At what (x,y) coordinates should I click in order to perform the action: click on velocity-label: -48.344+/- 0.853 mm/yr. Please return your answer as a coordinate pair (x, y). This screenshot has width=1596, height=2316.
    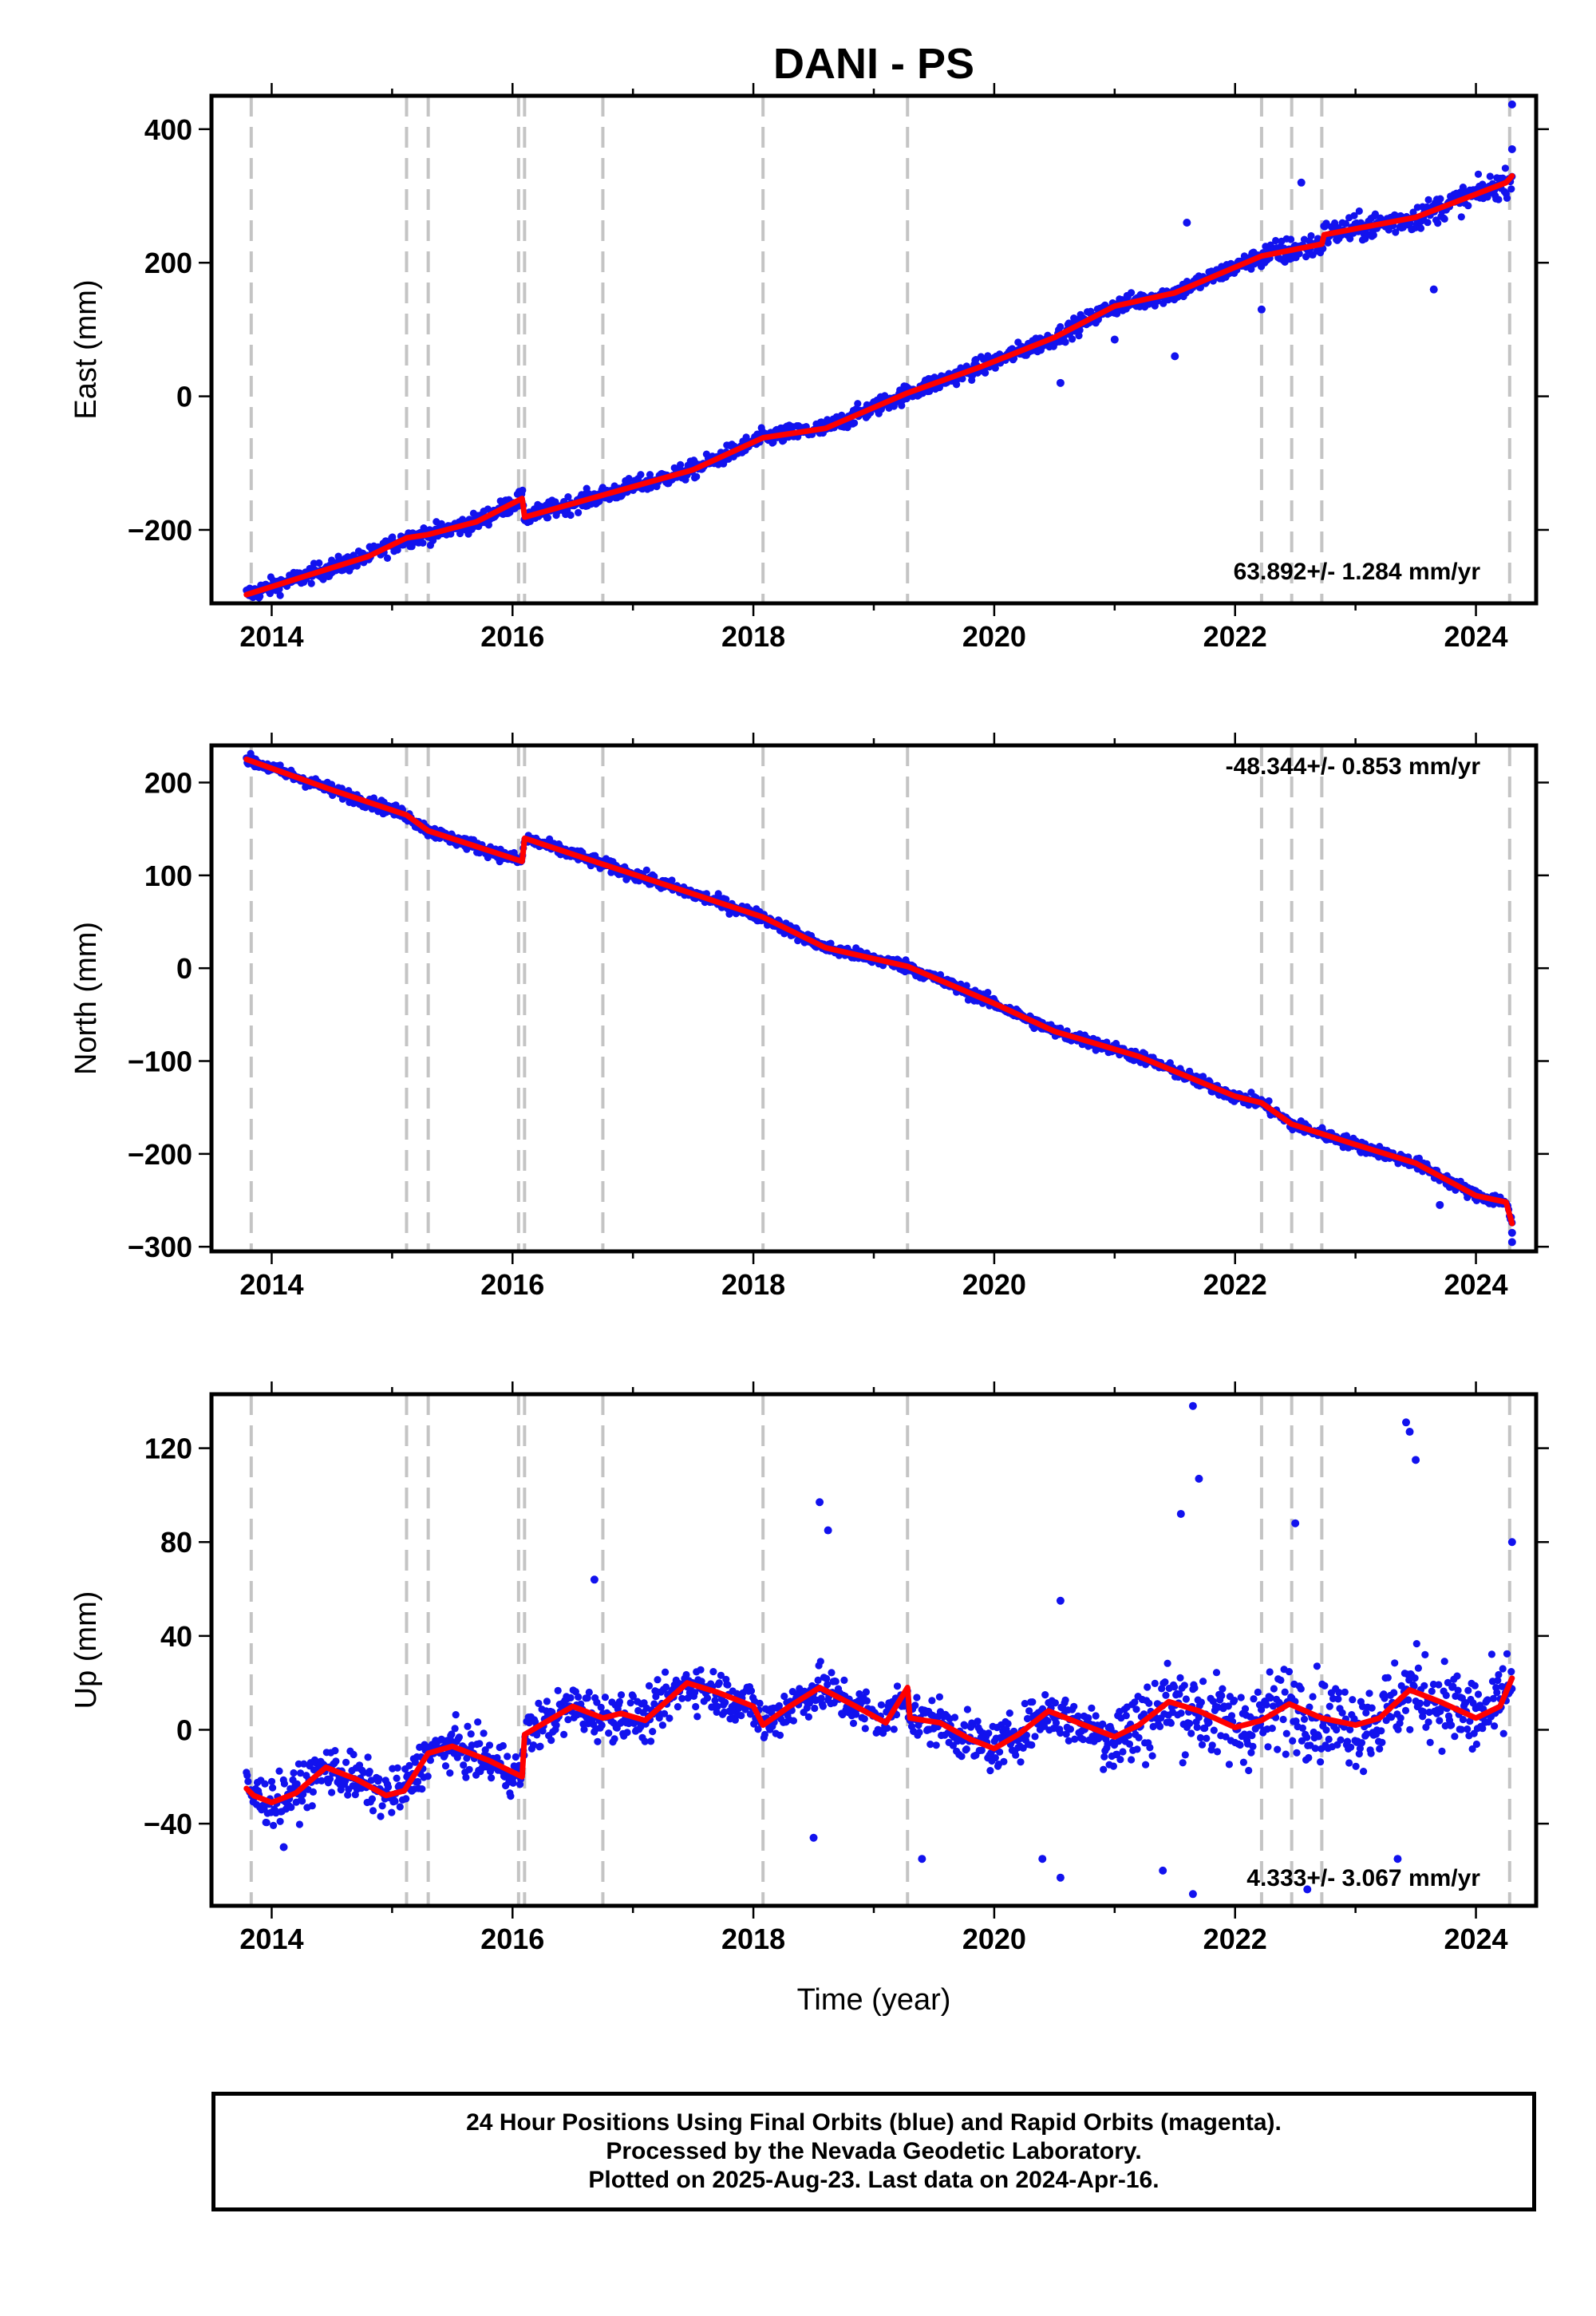
    Looking at the image, I should click on (1353, 766).